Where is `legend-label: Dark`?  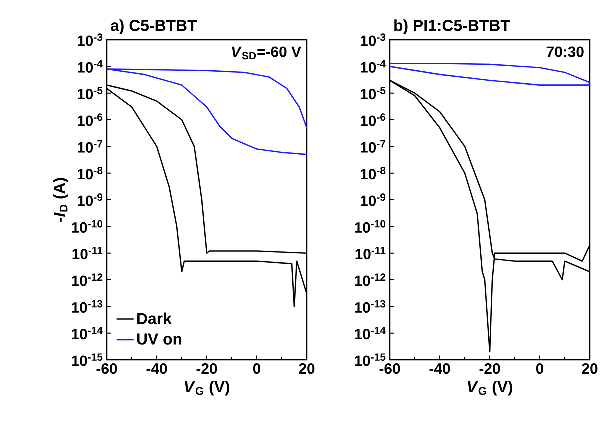 legend-label: Dark is located at coordinates (155, 318).